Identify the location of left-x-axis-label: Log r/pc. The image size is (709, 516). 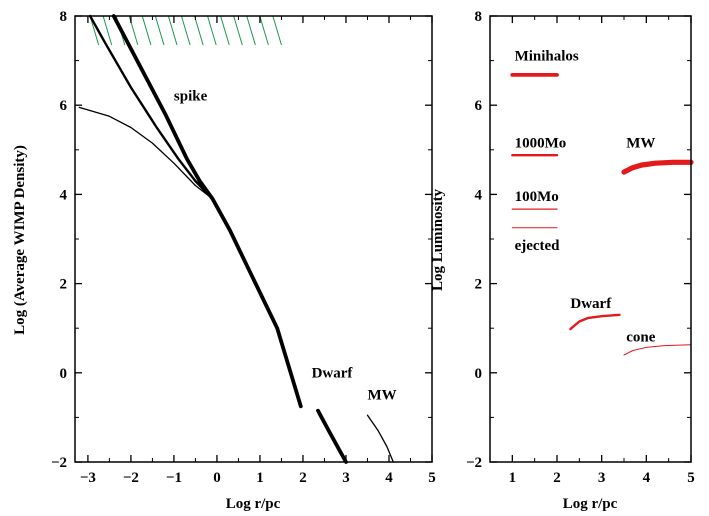
(253, 504).